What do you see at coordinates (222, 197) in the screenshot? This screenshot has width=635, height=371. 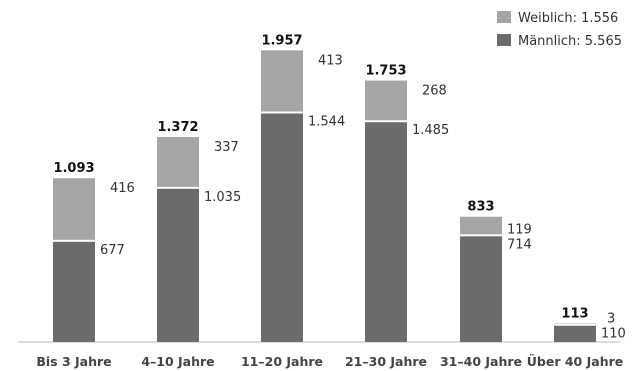 I see `value-label-maennlich: 1.035` at bounding box center [222, 197].